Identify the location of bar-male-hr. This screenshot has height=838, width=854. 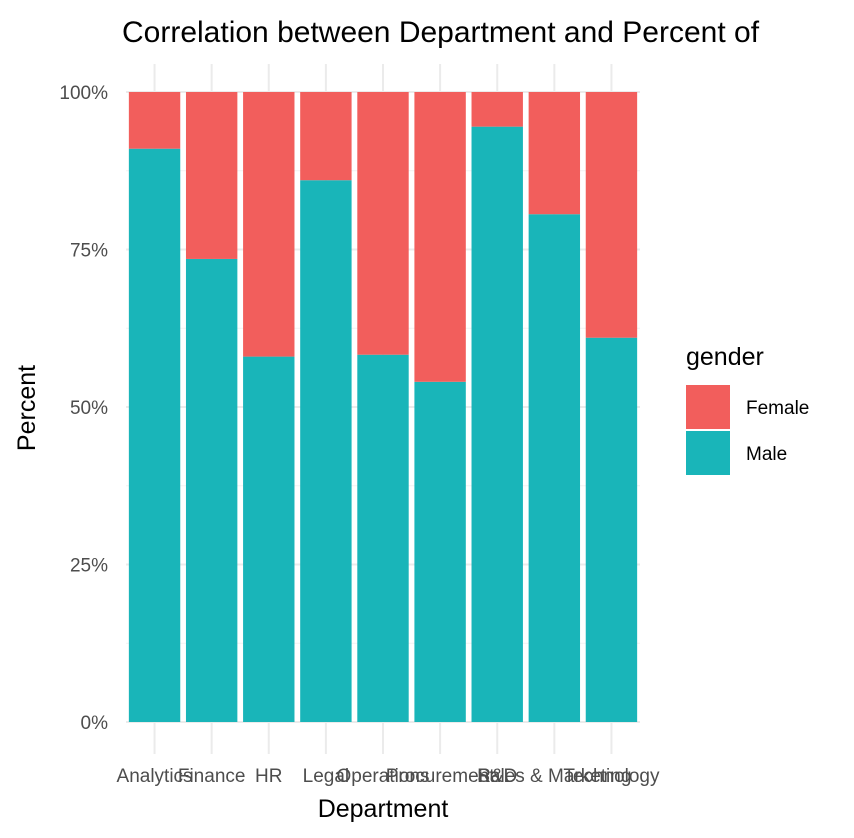
(269, 539).